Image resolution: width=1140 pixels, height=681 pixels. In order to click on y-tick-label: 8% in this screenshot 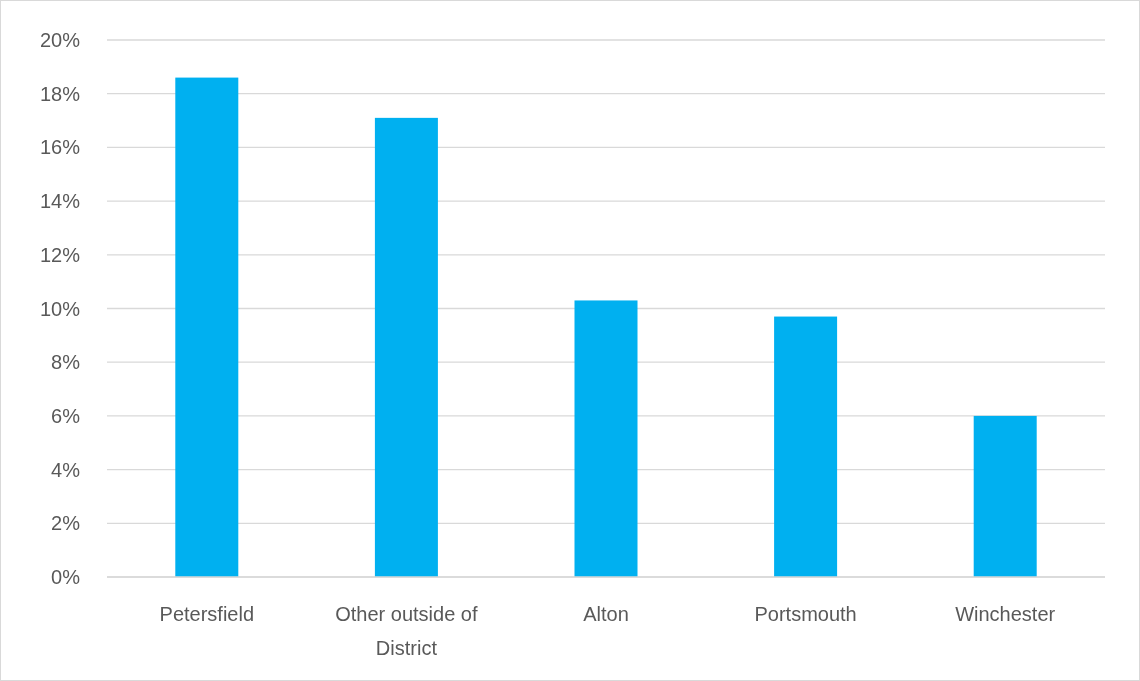, I will do `click(66, 362)`.